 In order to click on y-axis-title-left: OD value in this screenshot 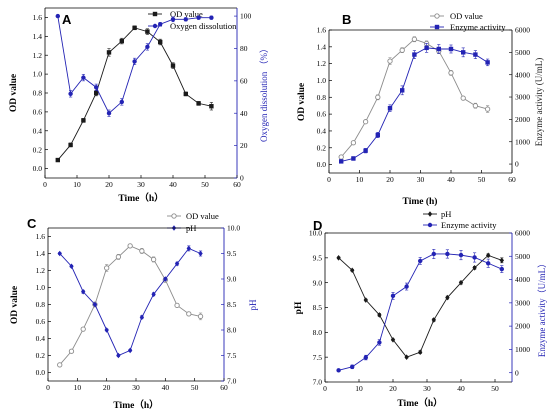, I will do `click(14, 93)`.